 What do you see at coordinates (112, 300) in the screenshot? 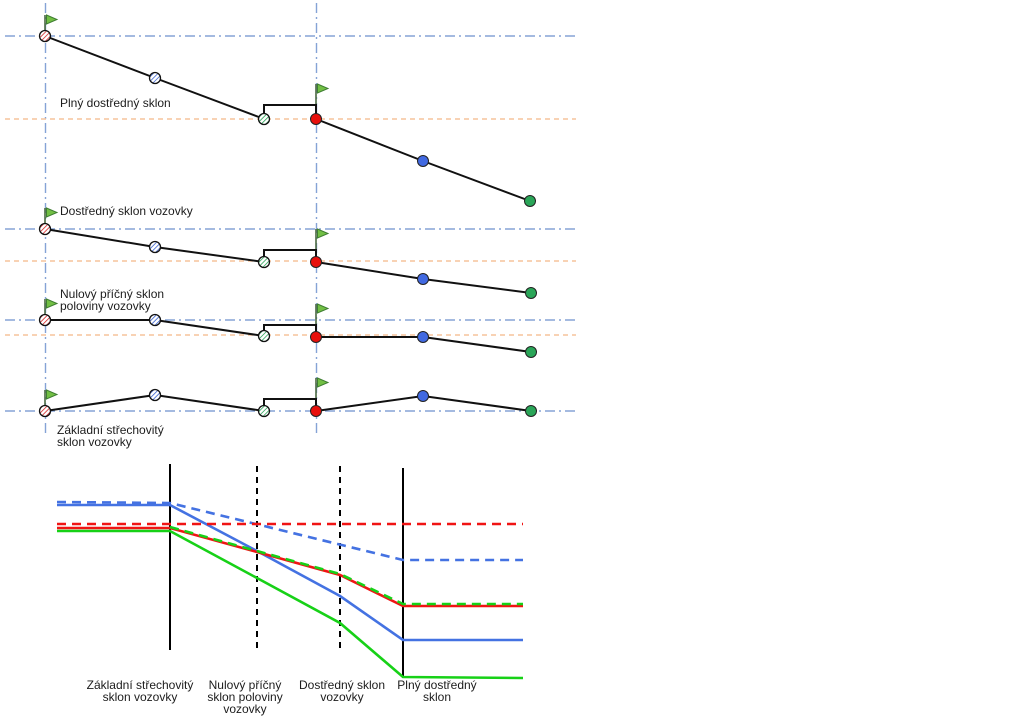
I see `section-label-nulovy-pricny-sklon: Nulový příčný sklon poloviny vozovky` at bounding box center [112, 300].